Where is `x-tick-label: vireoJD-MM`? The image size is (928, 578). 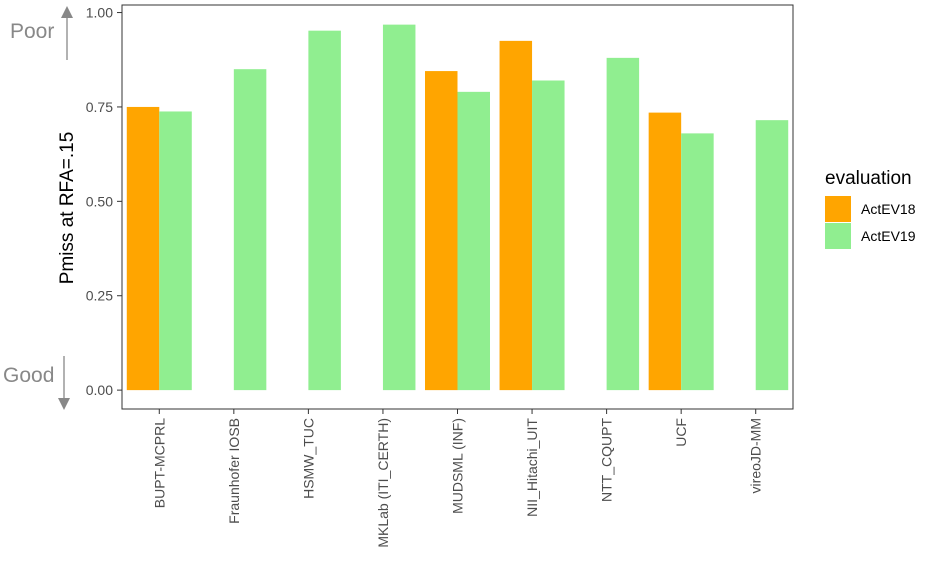 x-tick-label: vireoJD-MM is located at coordinates (756, 455).